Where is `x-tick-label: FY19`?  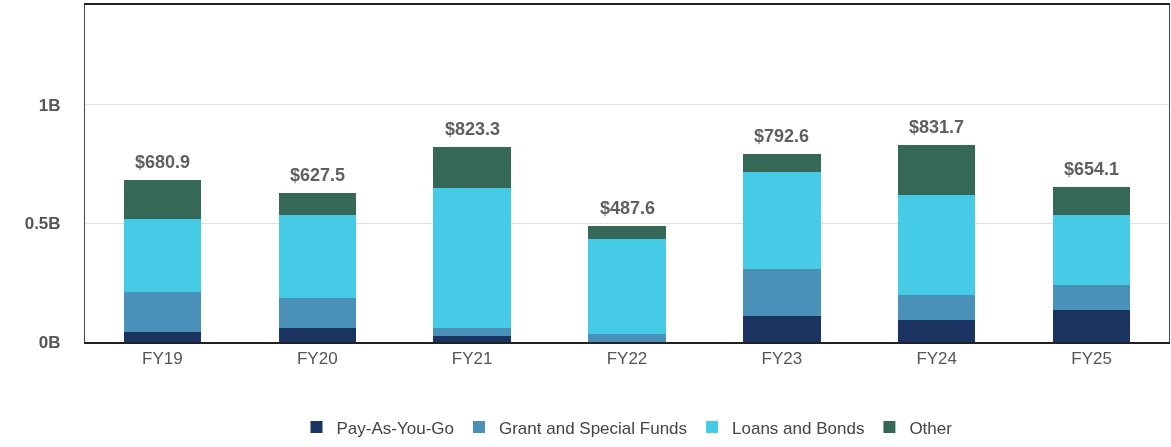 x-tick-label: FY19 is located at coordinates (162, 359).